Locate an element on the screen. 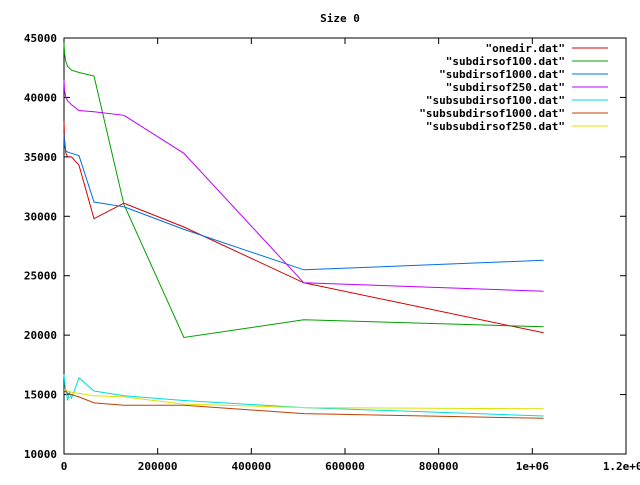  legend-label: "subsubdirsof250.dat" is located at coordinates (495, 126).